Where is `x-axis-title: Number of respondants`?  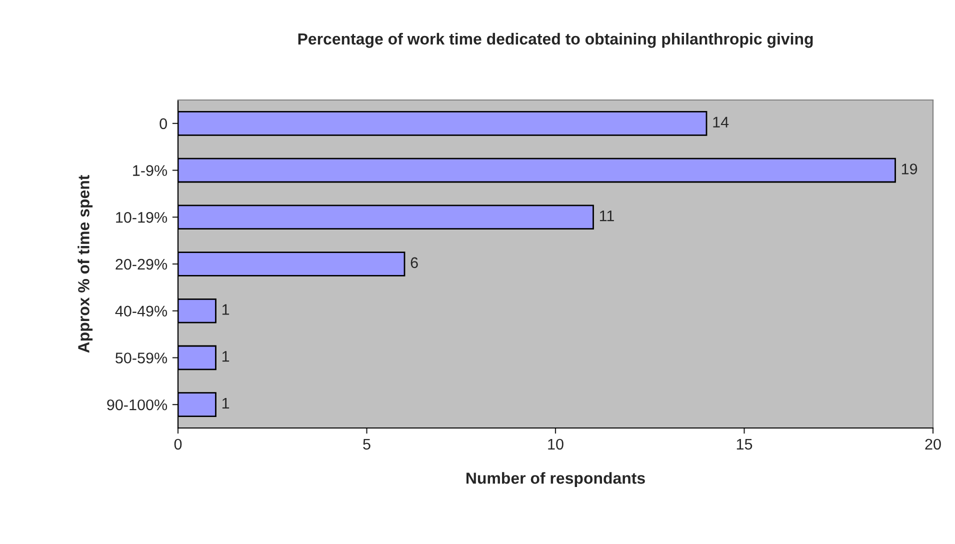 x-axis-title: Number of respondants is located at coordinates (555, 479).